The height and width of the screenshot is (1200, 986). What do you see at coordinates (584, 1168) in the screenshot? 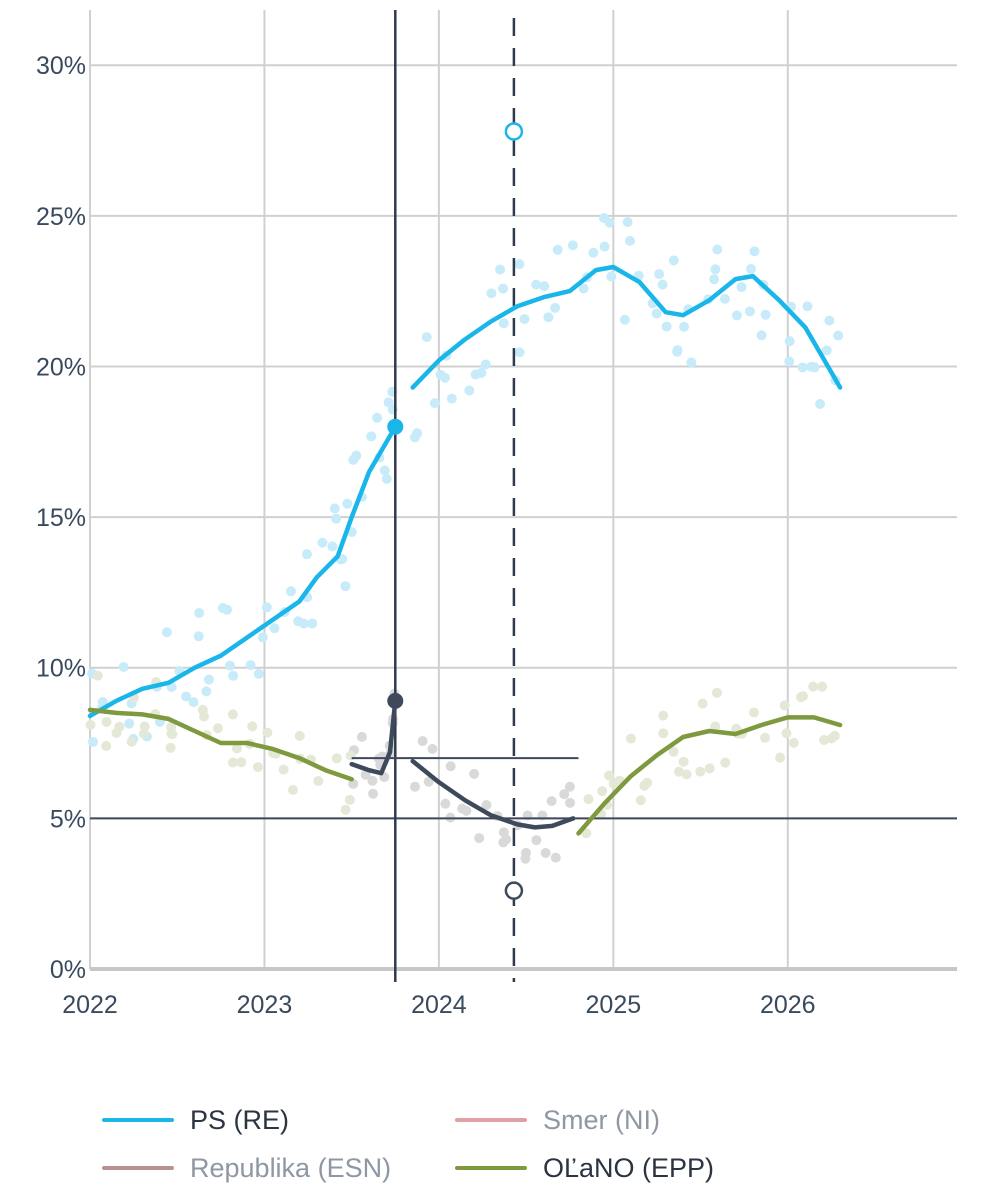
I see `legend-item-olano: OĽaNO (EPP)` at bounding box center [584, 1168].